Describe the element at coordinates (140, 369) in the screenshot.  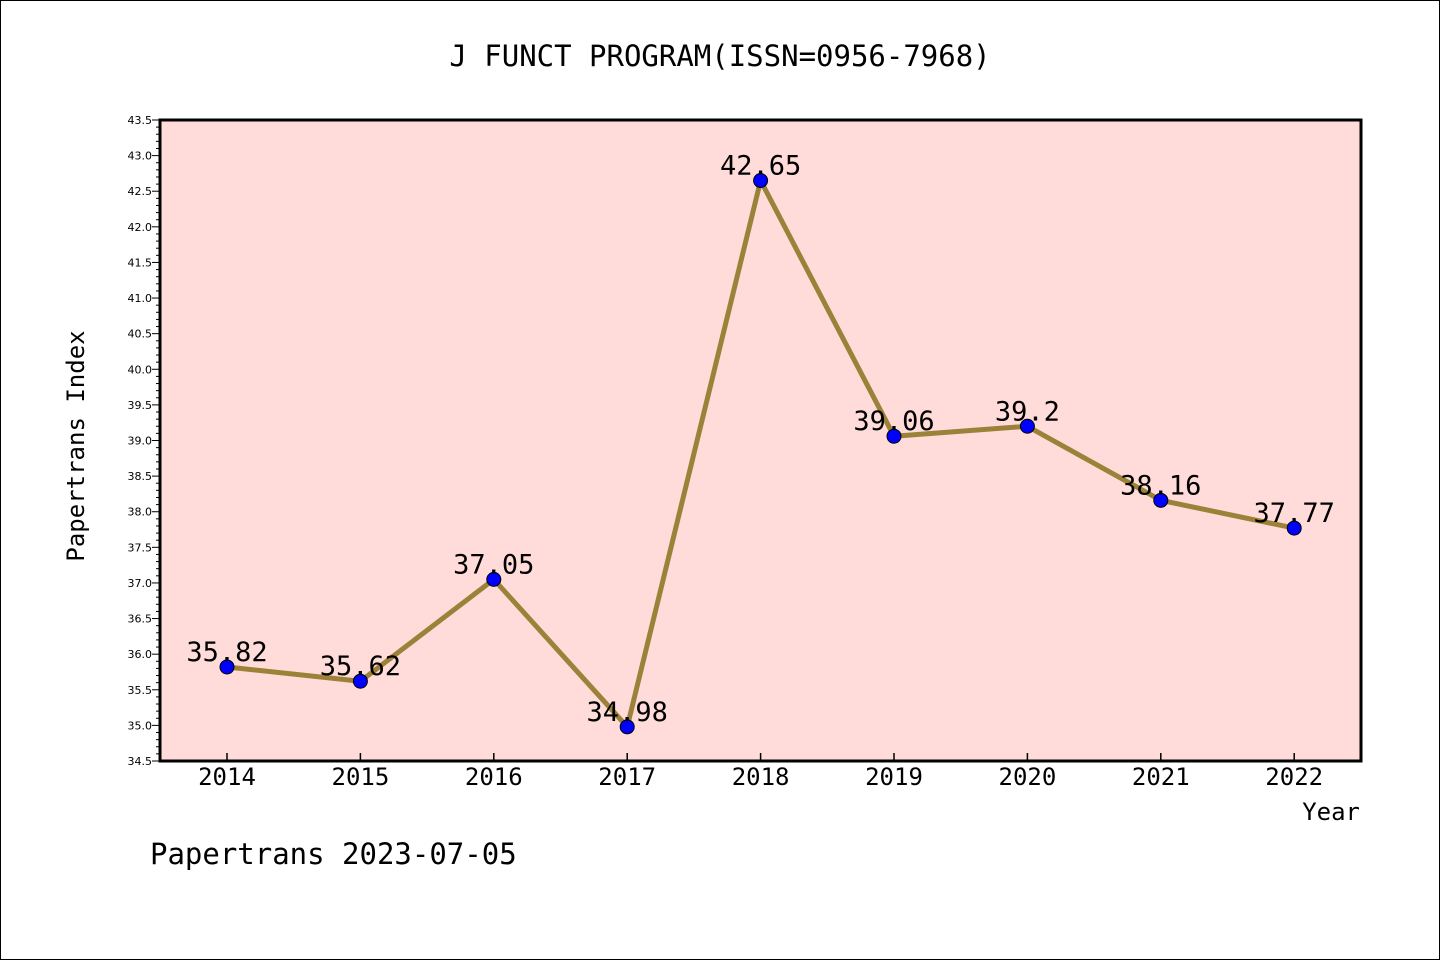
I see `y-tick-label: 40.0` at that location.